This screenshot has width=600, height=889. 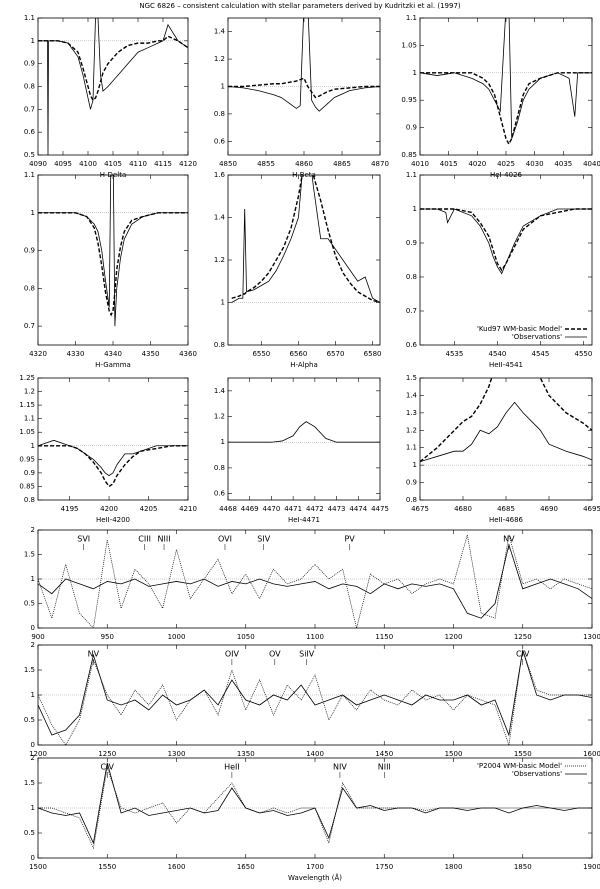 What do you see at coordinates (384, 637) in the screenshot?
I see `x-tick-label: 1150` at bounding box center [384, 637].